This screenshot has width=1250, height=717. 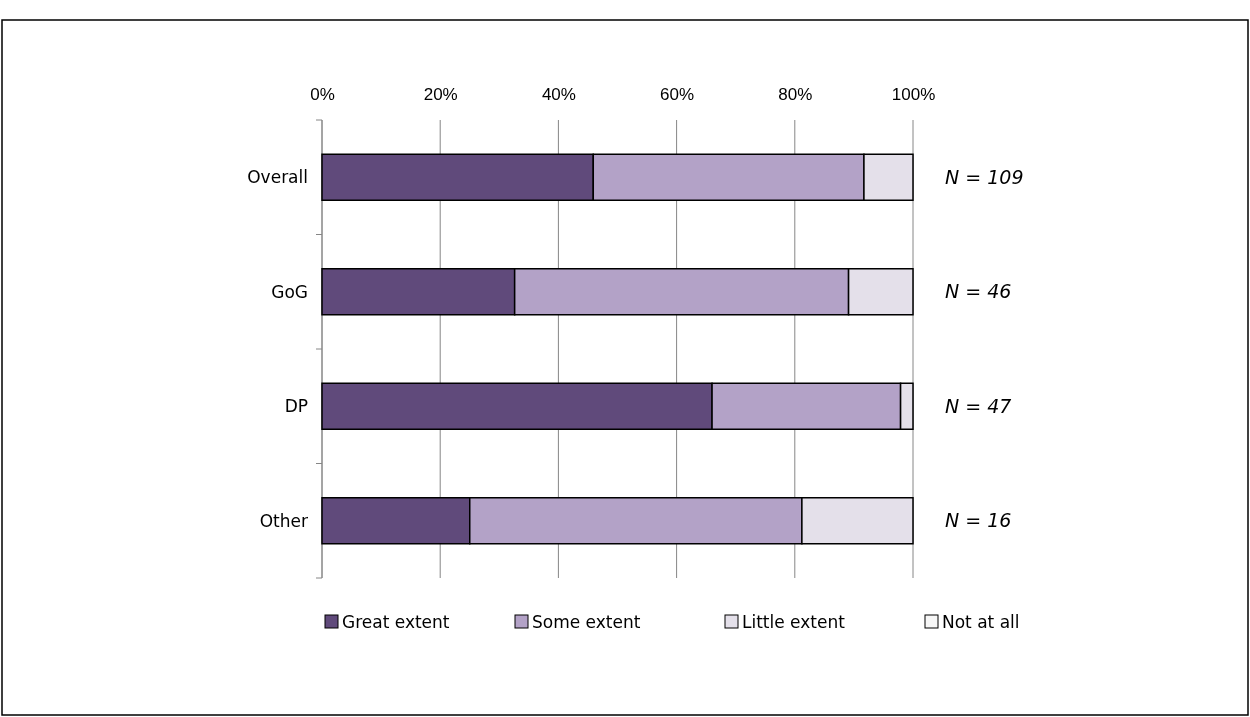 I want to click on text: N = 16, so click(x=978, y=520).